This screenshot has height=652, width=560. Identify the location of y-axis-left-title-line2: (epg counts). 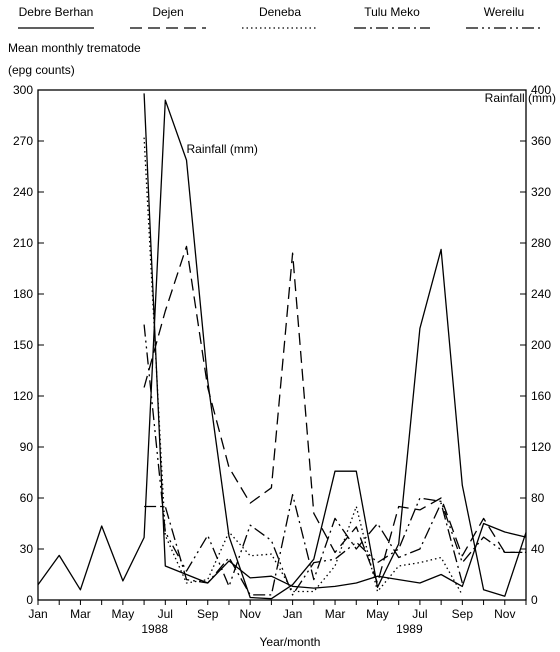
(41, 70).